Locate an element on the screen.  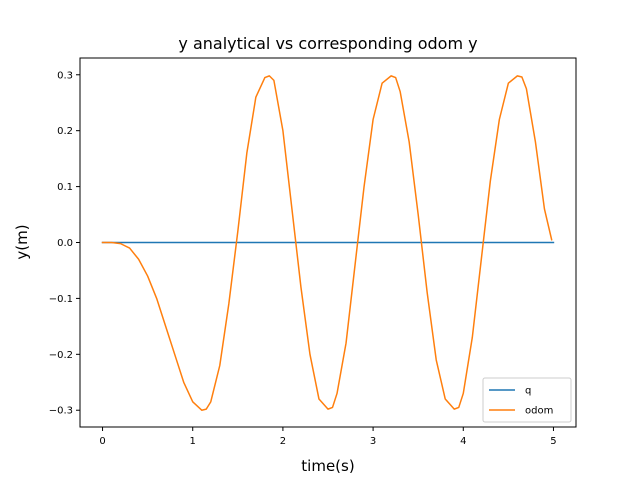
y-axis-label: y(m) is located at coordinates (22, 241).